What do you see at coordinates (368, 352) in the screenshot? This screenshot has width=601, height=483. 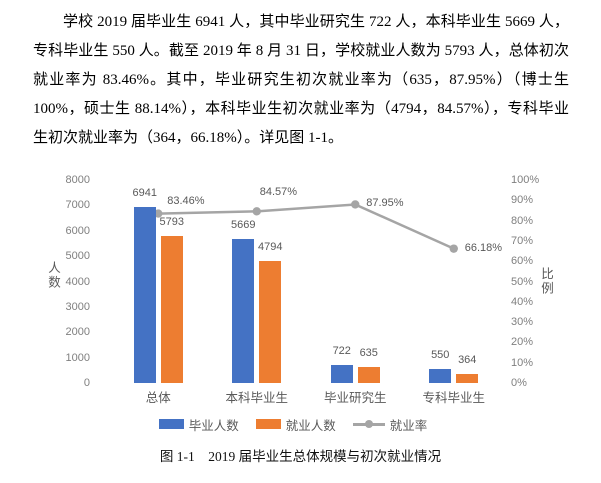 I see `bar-value-label: 635` at bounding box center [368, 352].